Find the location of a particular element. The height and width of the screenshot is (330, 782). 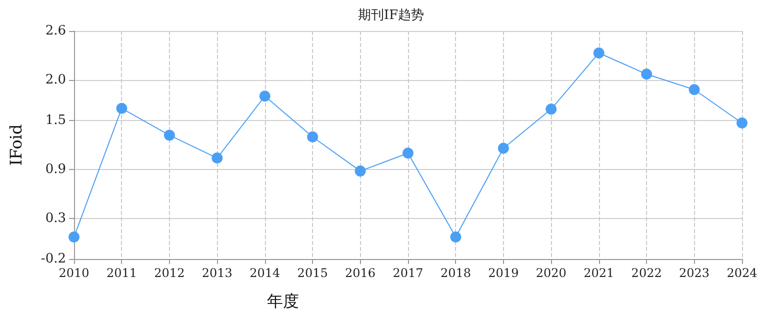

y-axis-title: IFoid is located at coordinates (16, 145).